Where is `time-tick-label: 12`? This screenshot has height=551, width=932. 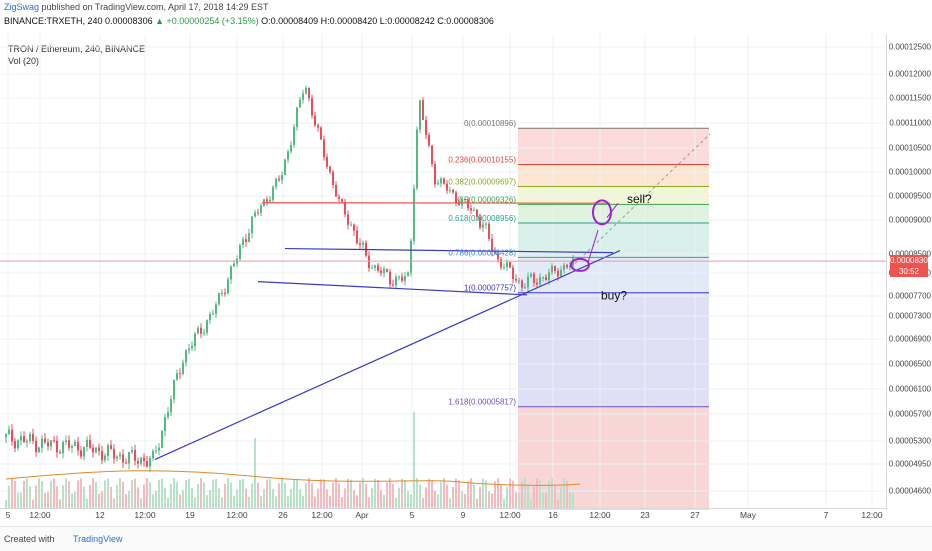 time-tick-label: 12 is located at coordinates (99, 515).